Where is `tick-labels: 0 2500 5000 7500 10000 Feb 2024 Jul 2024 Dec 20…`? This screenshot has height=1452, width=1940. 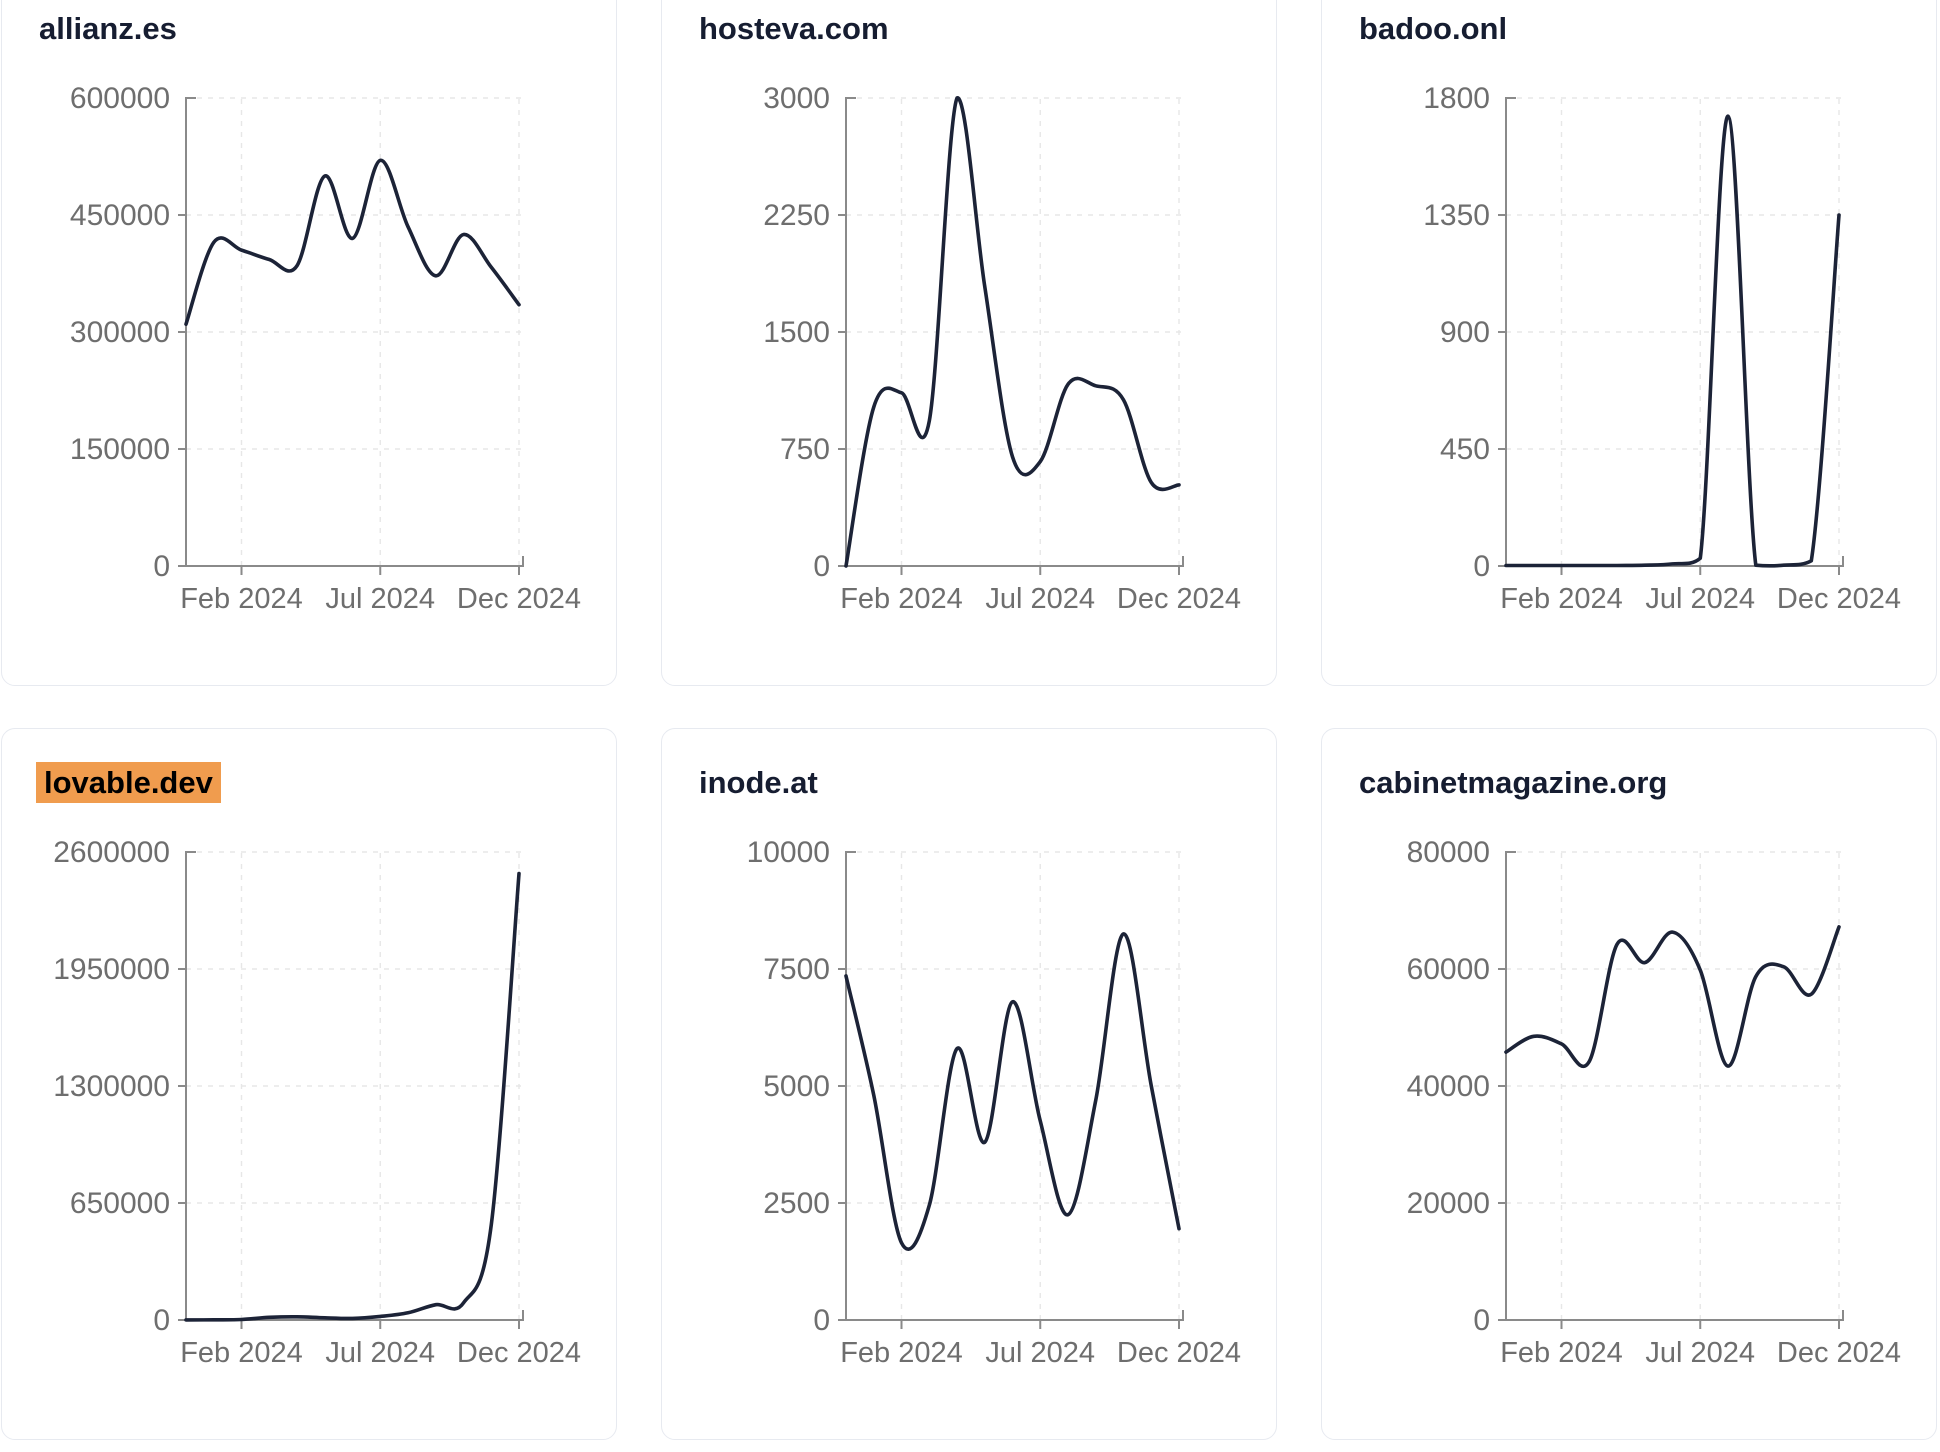
tick-labels: 0 2500 5000 7500 10000 Feb 2024 Jul 2024 Dec 20… is located at coordinates (994, 1102).